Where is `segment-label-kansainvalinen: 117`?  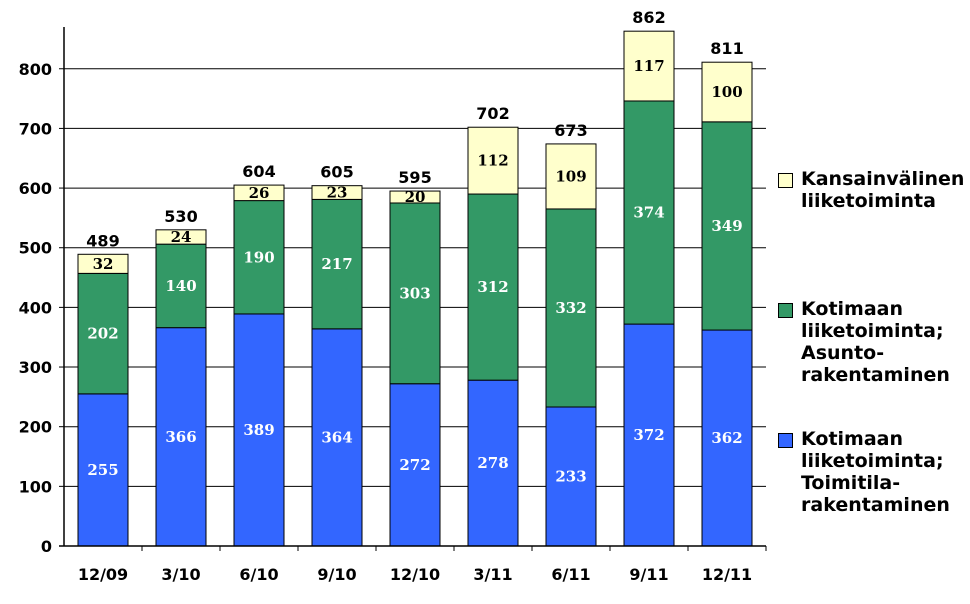
segment-label-kansainvalinen: 117 is located at coordinates (648, 66).